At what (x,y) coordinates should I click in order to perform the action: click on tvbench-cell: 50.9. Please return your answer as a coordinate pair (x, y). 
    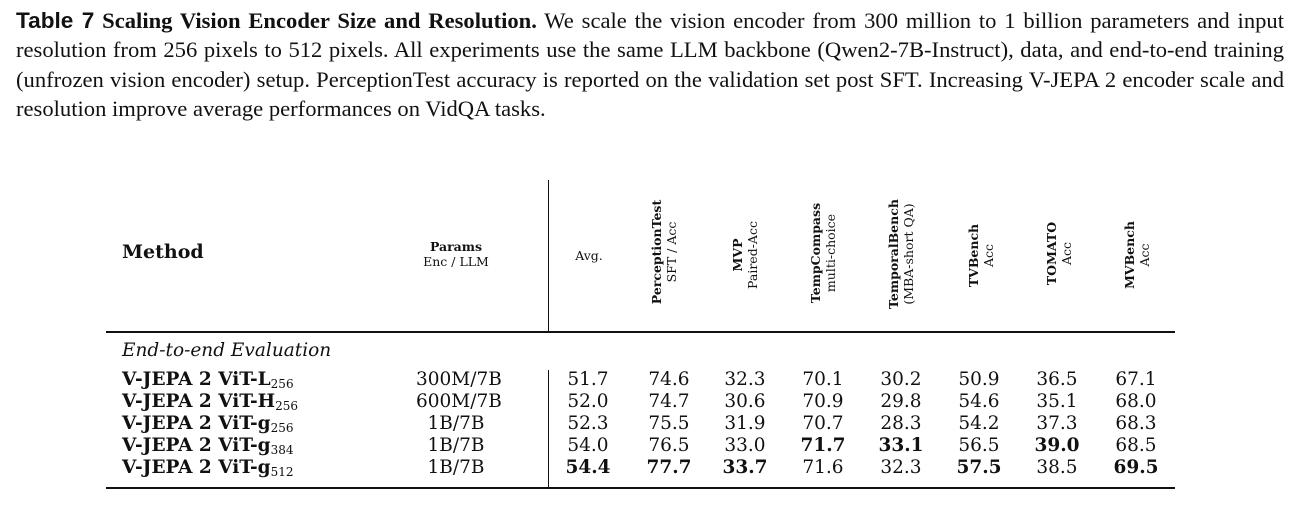
    Looking at the image, I should click on (979, 379).